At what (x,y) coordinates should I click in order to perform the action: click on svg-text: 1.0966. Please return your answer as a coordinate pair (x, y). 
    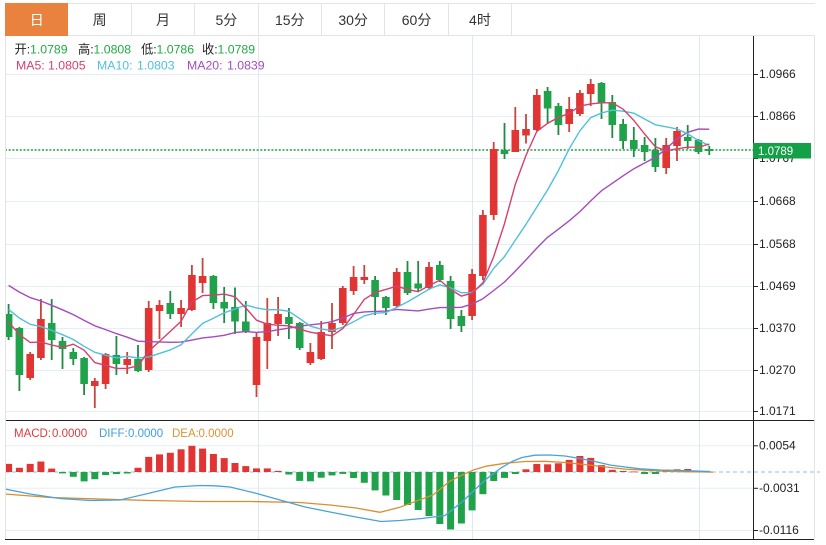
    Looking at the image, I should click on (777, 74).